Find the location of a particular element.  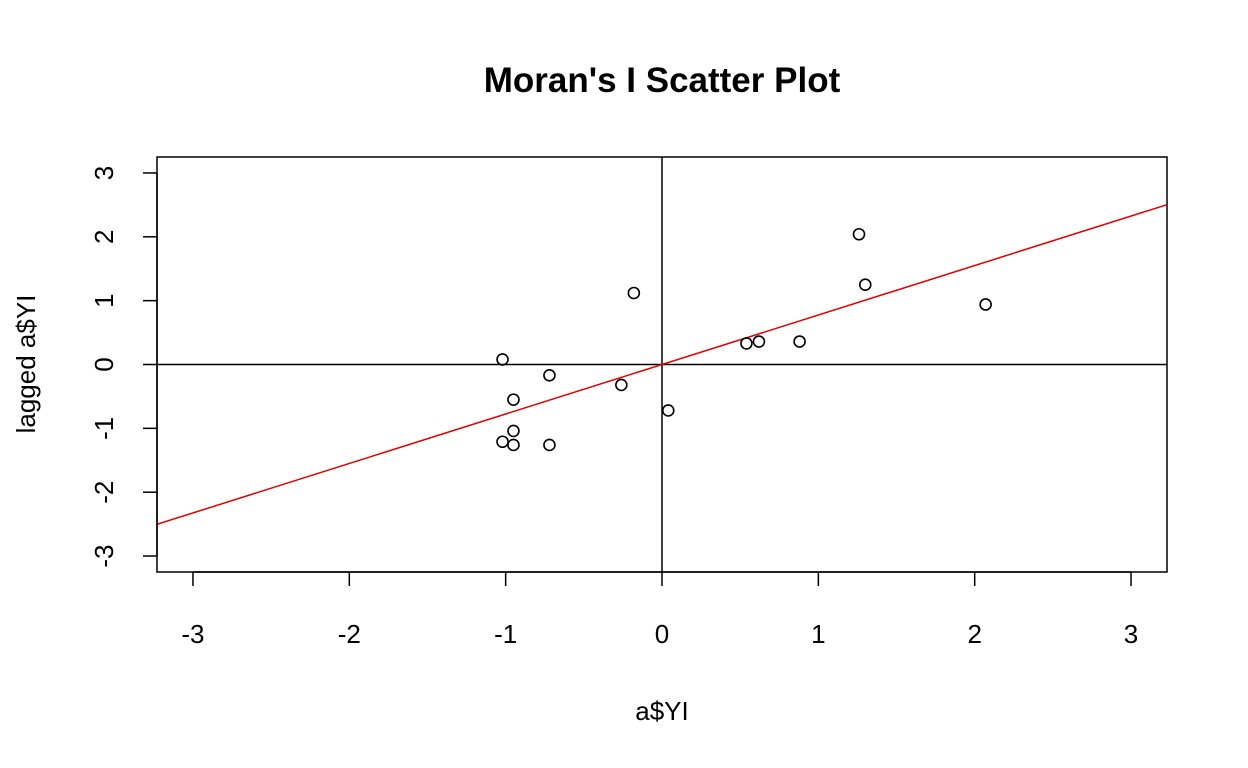

x-tick-label: 2 is located at coordinates (974, 634).